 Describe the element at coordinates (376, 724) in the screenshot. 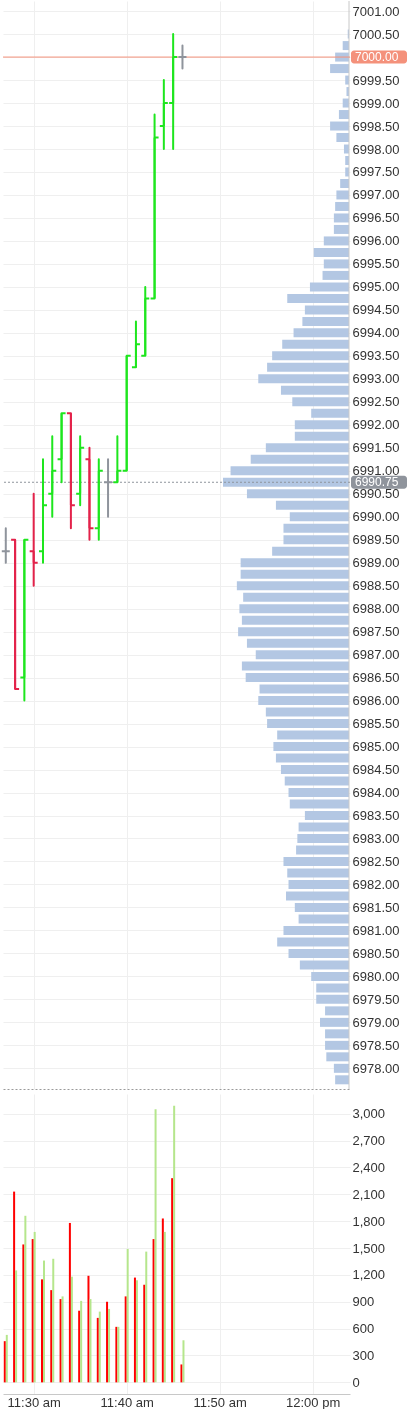

I see `y-tick-label: 6985.50` at that location.